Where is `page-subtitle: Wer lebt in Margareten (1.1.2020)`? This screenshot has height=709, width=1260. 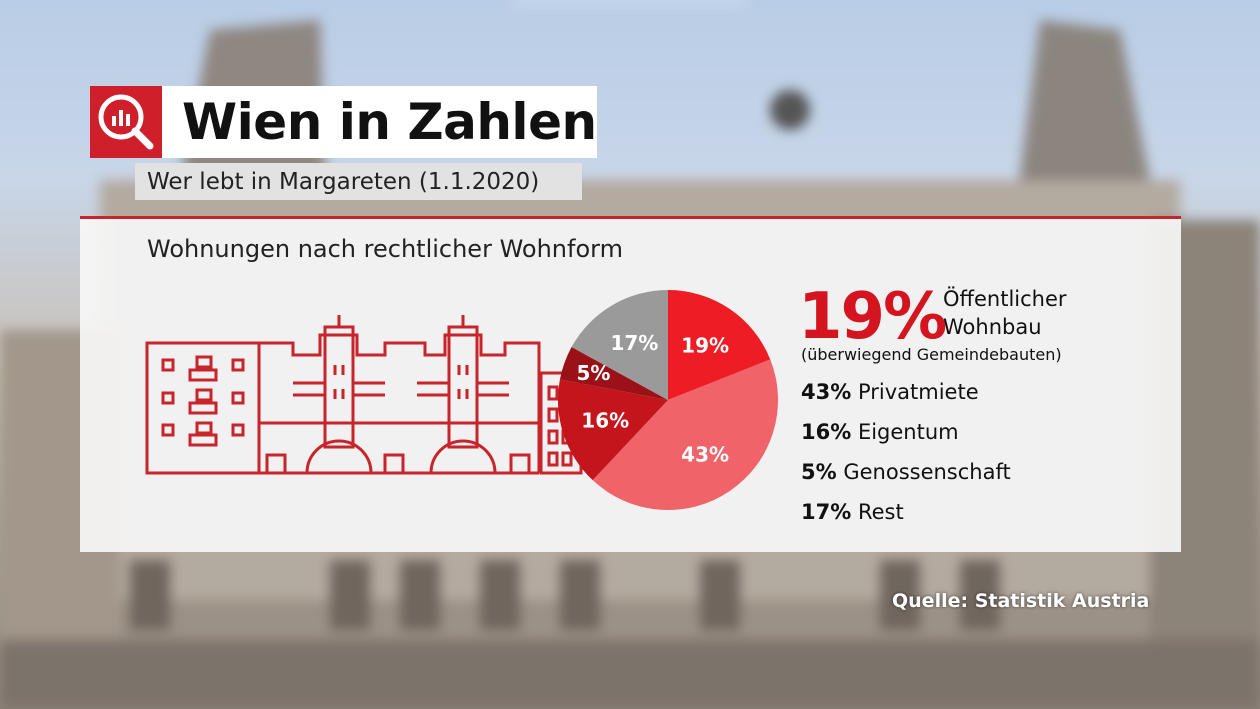
page-subtitle: Wer lebt in Margareten (1.1.2020) is located at coordinates (343, 181).